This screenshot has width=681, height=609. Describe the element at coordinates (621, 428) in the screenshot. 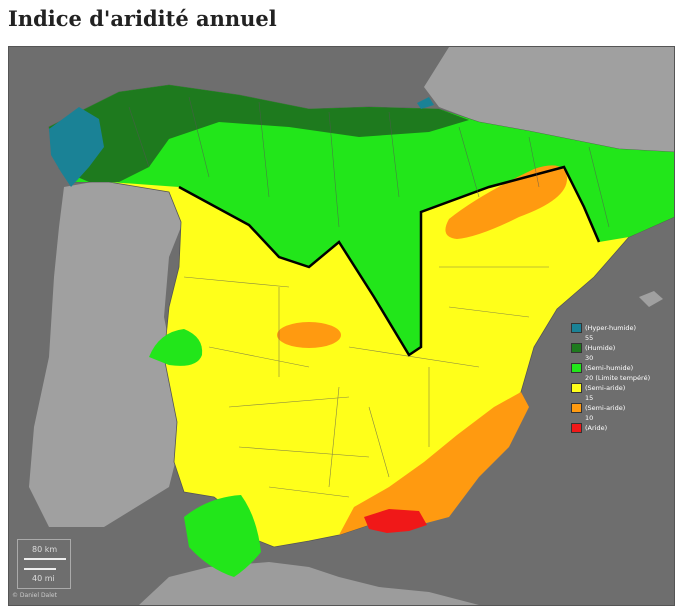

I see `legend-item: (Aride)` at that location.